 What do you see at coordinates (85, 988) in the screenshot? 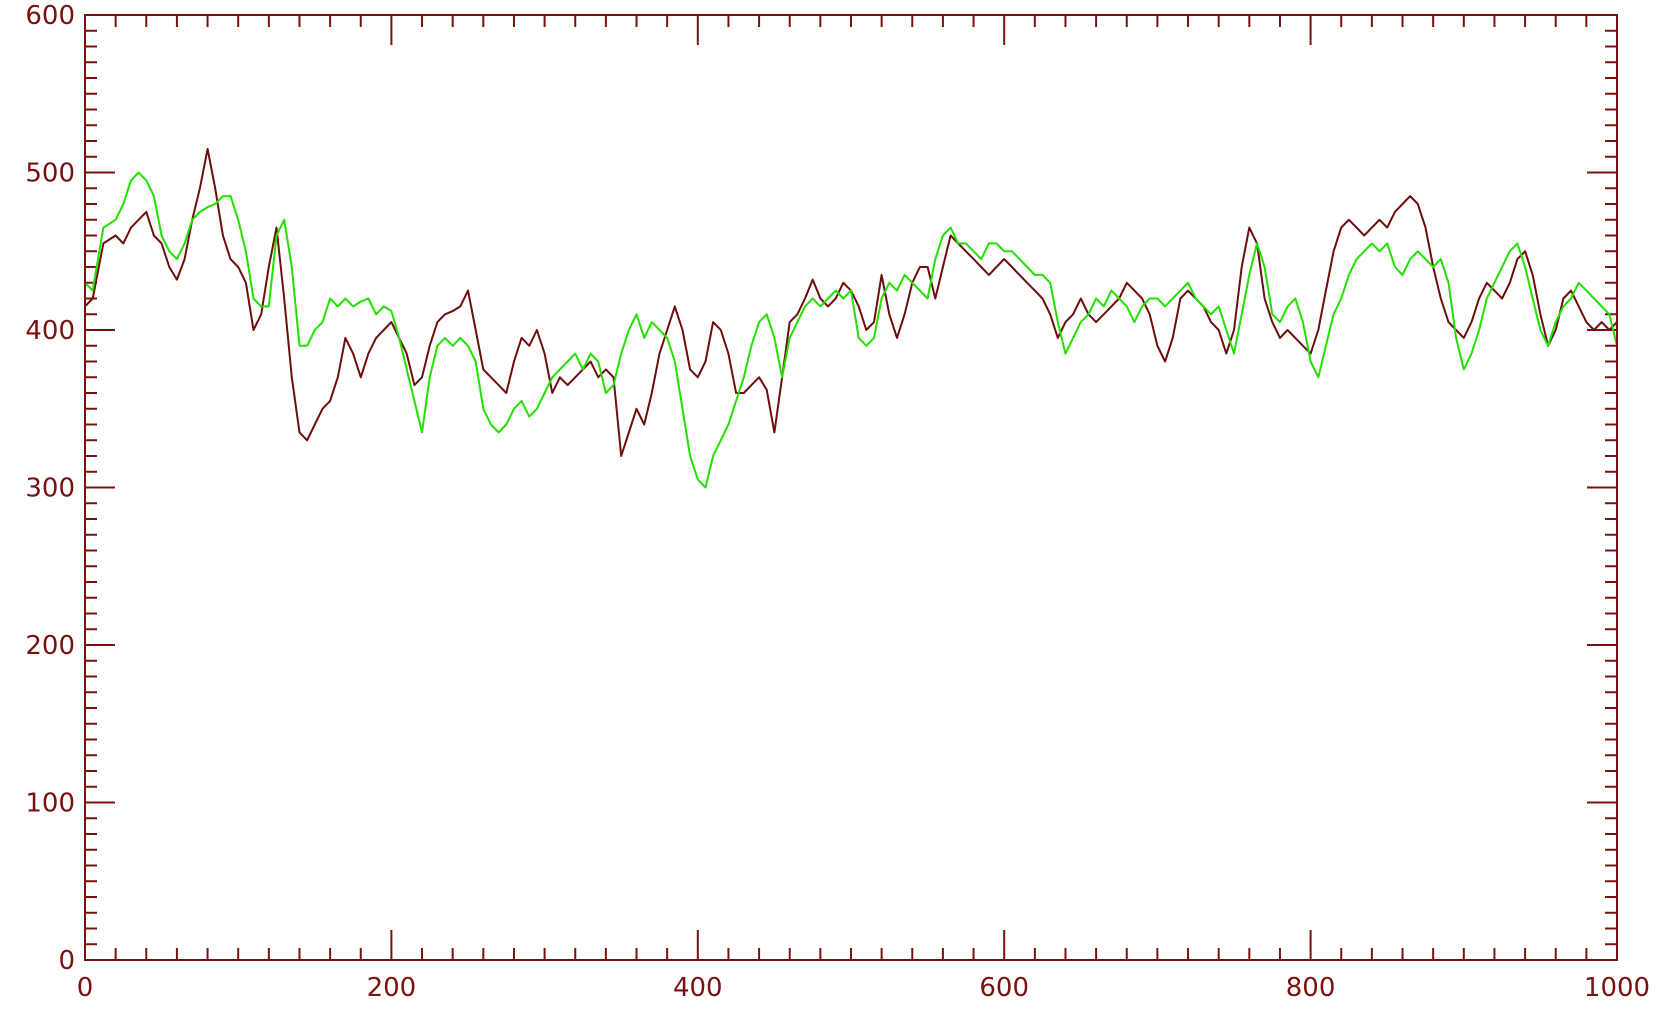
I see `x-tick-label: 0` at bounding box center [85, 988].